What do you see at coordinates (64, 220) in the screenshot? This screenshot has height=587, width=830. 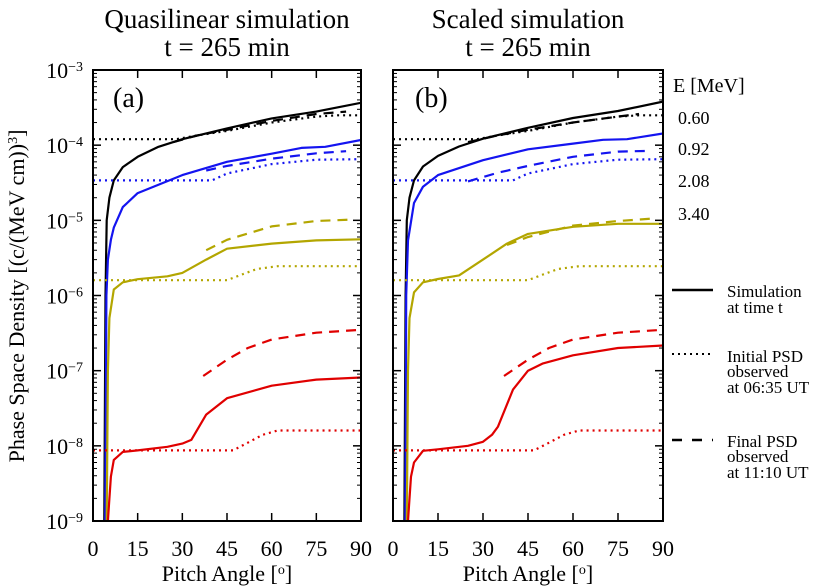 I see `y-tick-label: 10⁻⁵` at bounding box center [64, 220].